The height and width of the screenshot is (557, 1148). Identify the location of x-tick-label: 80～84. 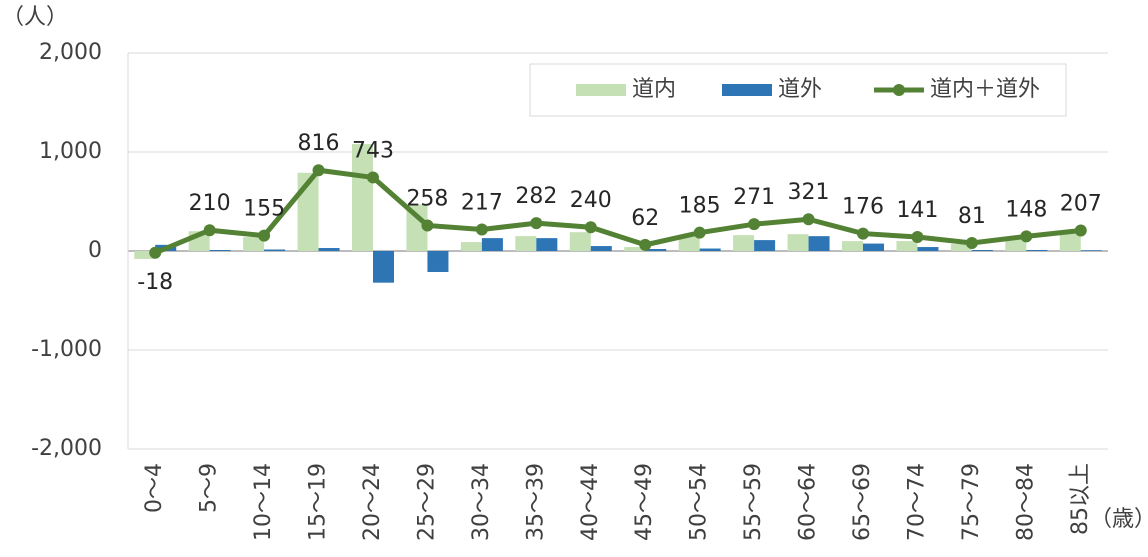
(1025, 502).